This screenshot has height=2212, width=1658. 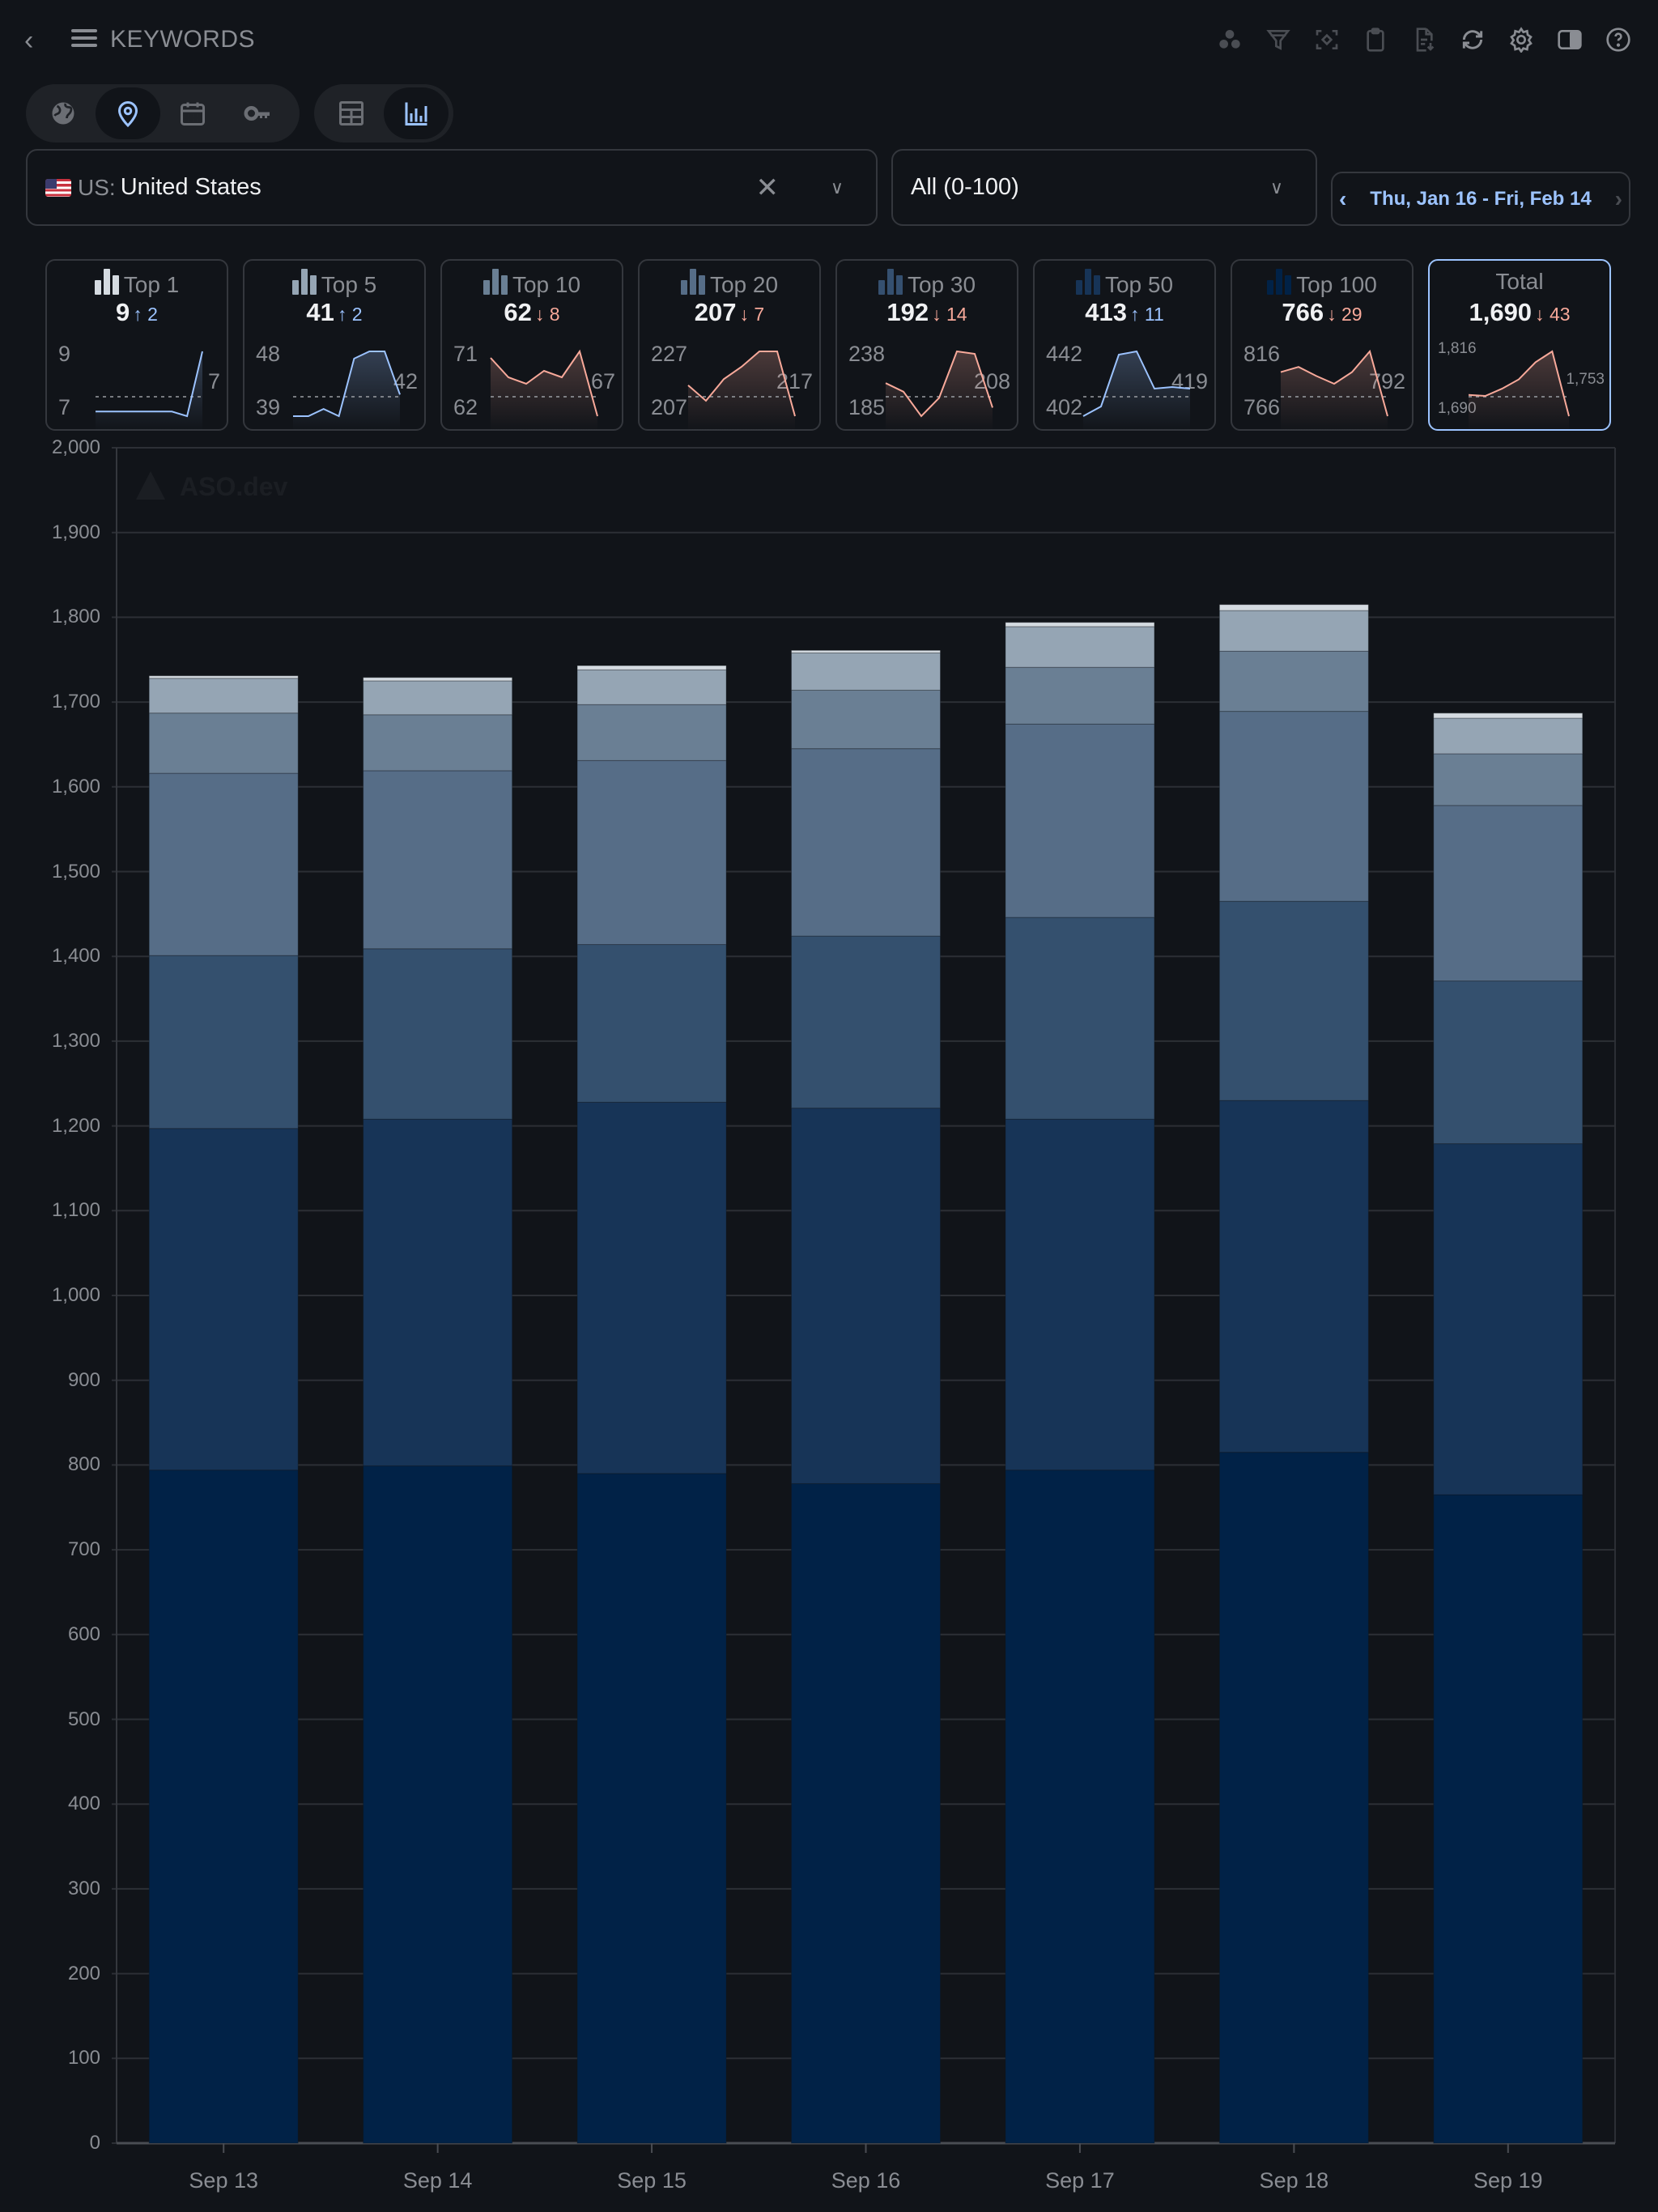 What do you see at coordinates (75, 447) in the screenshot?
I see `y-axis-tick-label: 2,000` at bounding box center [75, 447].